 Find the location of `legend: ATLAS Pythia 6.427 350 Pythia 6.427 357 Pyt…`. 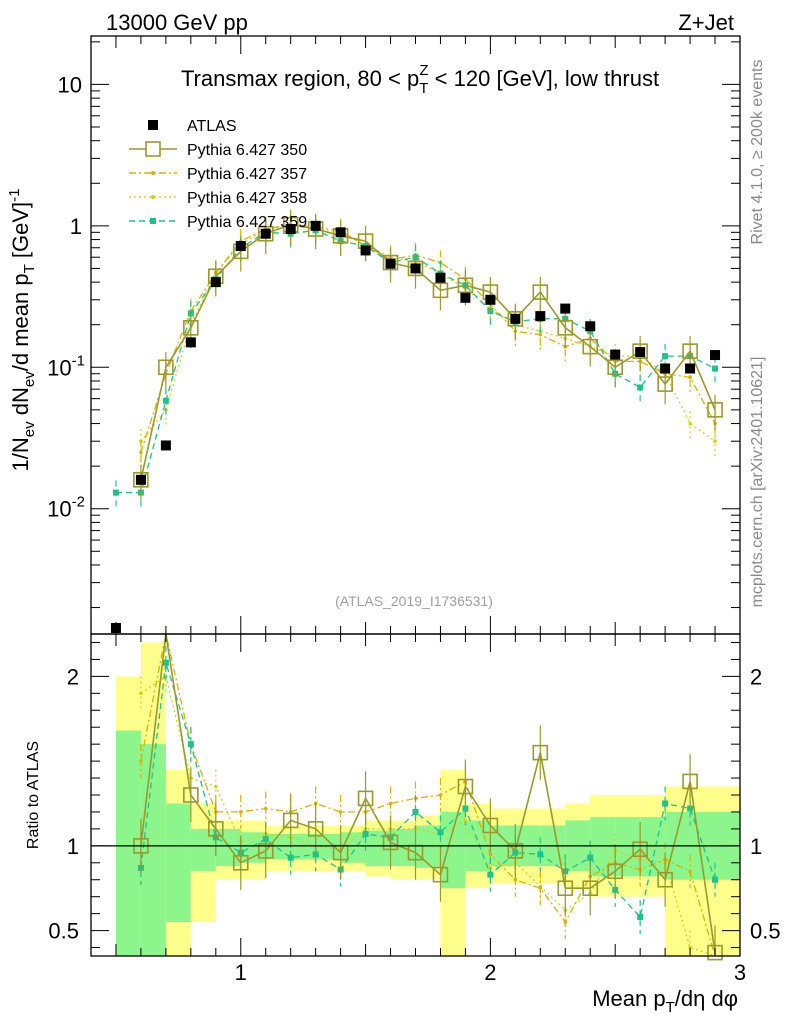

legend: ATLAS Pythia 6.427 350 Pythia 6.427 357 Pyt… is located at coordinates (218, 174).